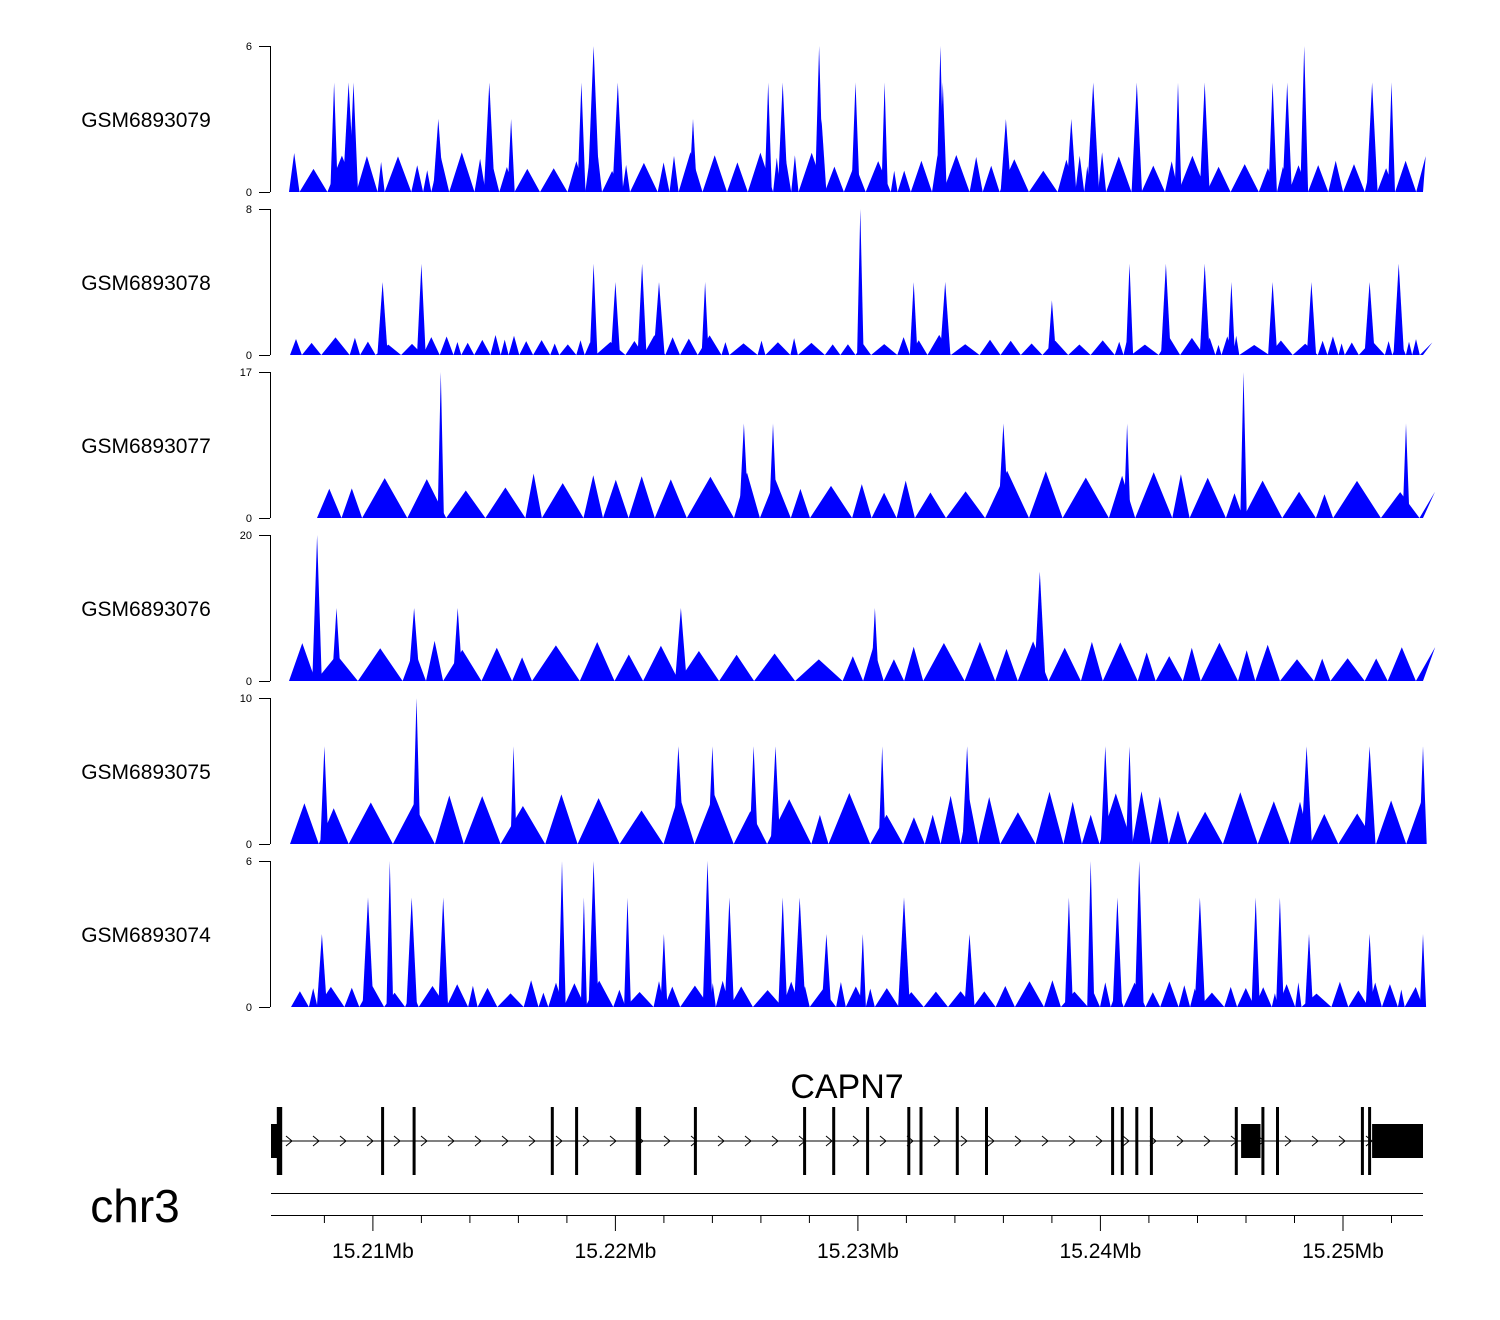  What do you see at coordinates (249, 210) in the screenshot?
I see `y-tick-label: 8` at bounding box center [249, 210].